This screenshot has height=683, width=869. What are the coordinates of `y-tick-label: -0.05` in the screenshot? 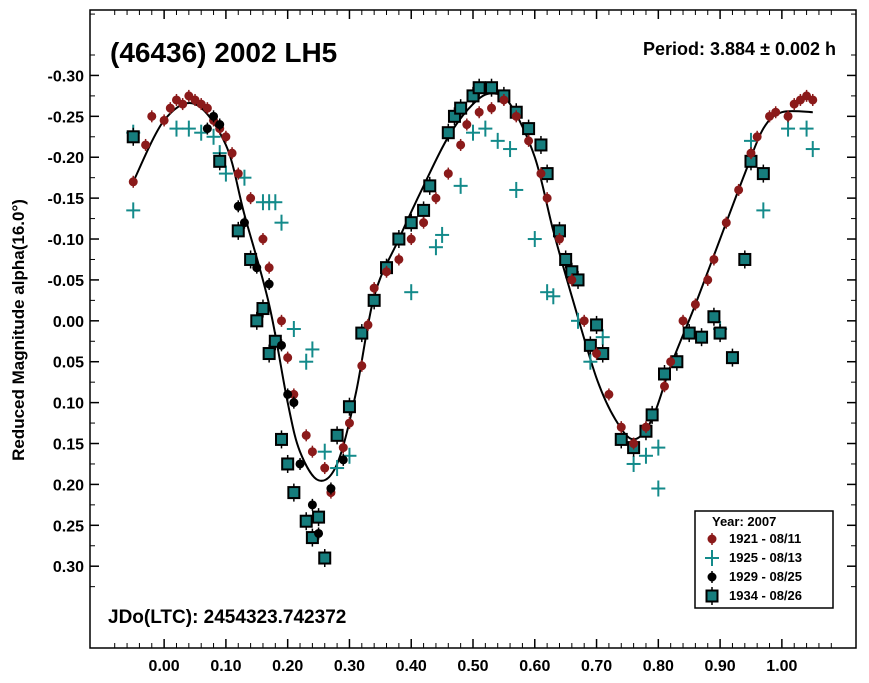 It's located at (66, 281).